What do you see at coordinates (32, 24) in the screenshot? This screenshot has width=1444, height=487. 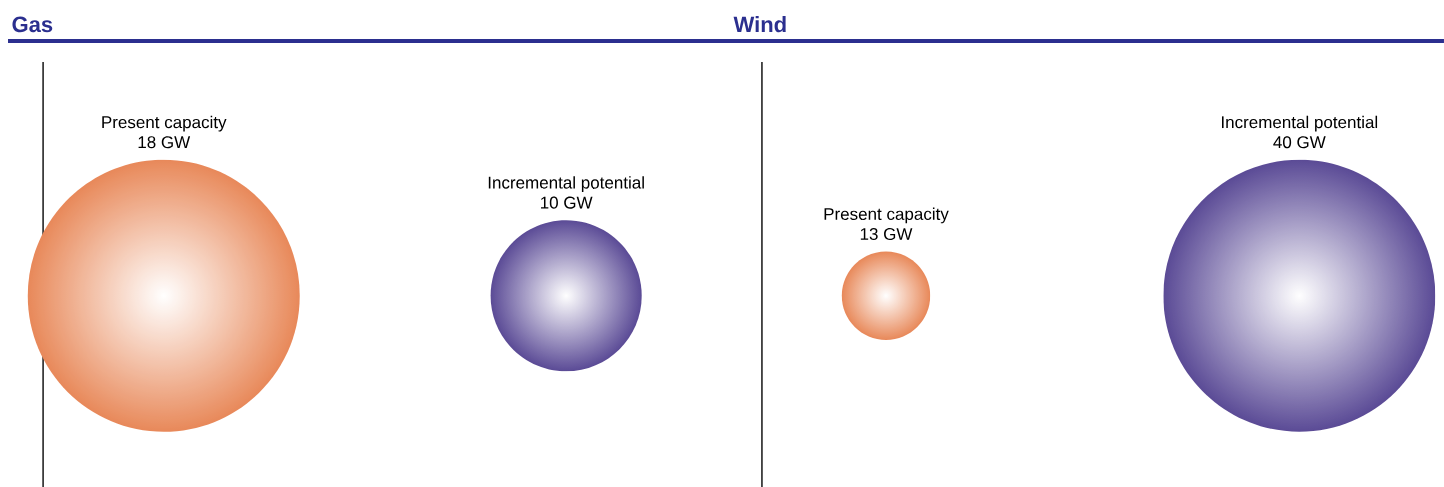 I see `text: Gas` at bounding box center [32, 24].